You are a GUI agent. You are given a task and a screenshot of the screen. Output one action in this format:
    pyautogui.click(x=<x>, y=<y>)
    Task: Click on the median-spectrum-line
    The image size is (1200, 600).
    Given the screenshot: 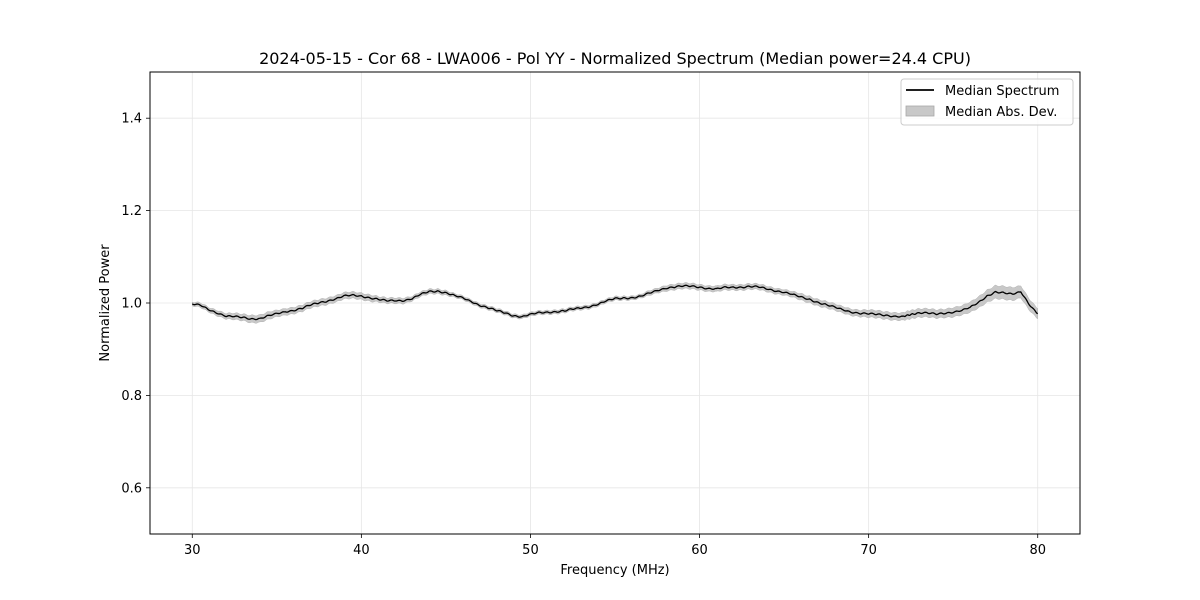 What is the action you would take?
    pyautogui.click(x=615, y=302)
    